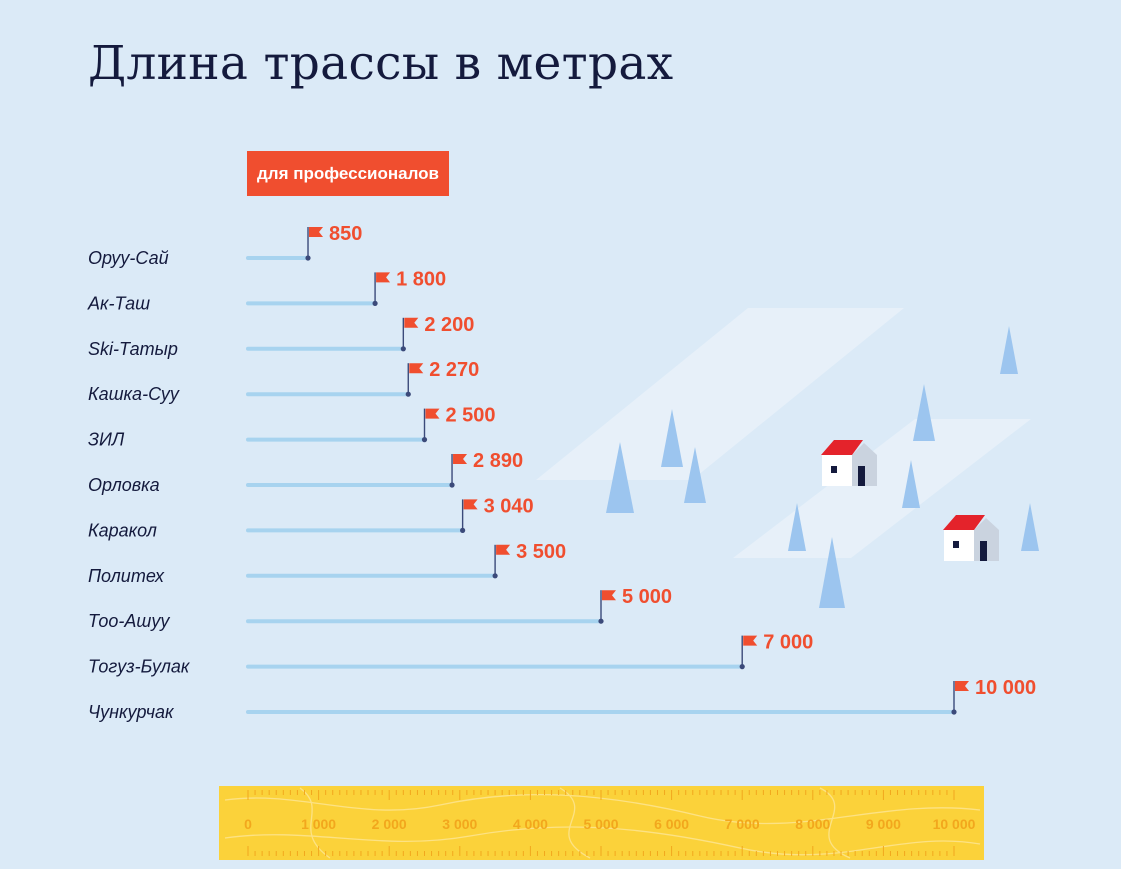 The image size is (1121, 869). Describe the element at coordinates (449, 325) in the screenshot. I see `value-label: 2 200` at that location.